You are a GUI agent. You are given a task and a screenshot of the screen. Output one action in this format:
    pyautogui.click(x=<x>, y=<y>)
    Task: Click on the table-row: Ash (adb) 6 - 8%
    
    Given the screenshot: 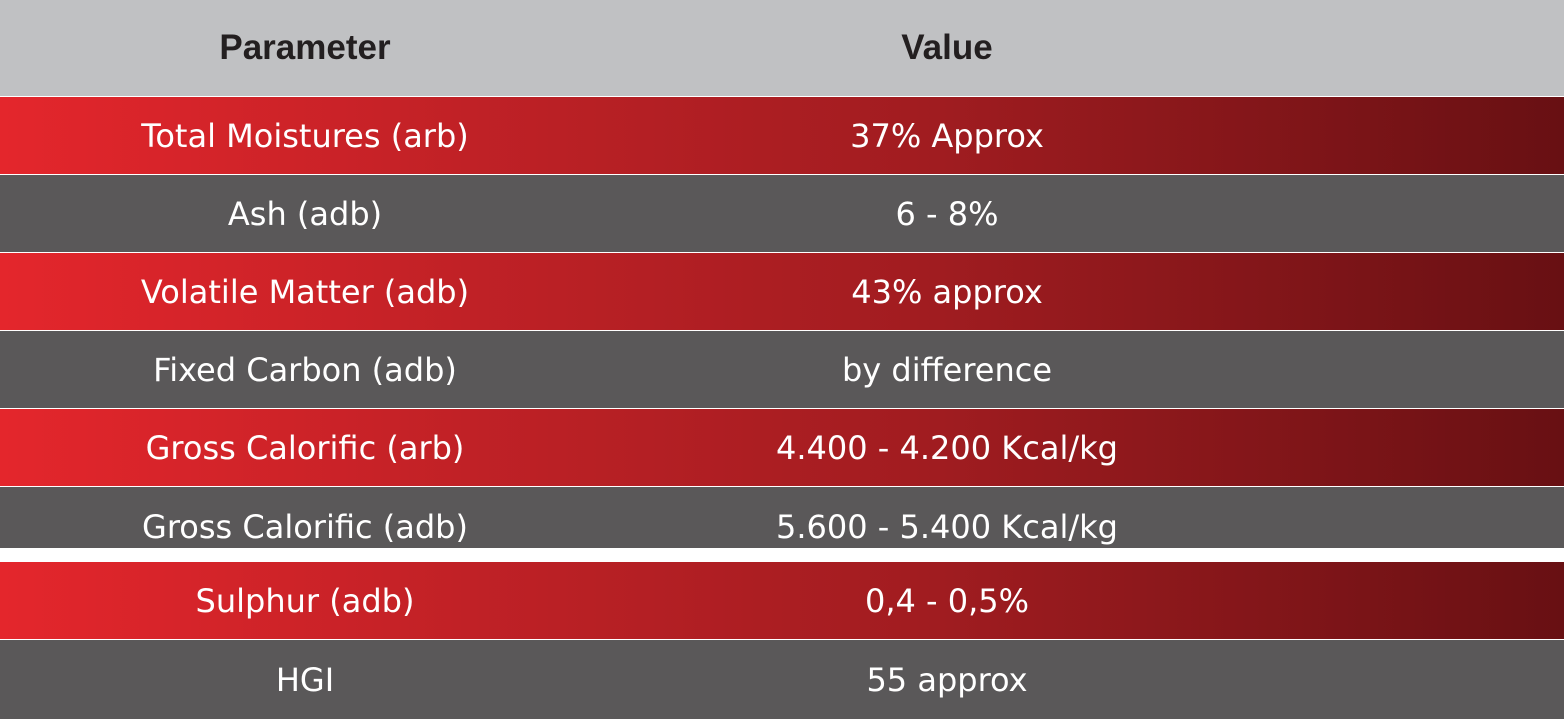 What is the action you would take?
    pyautogui.click(x=782, y=213)
    